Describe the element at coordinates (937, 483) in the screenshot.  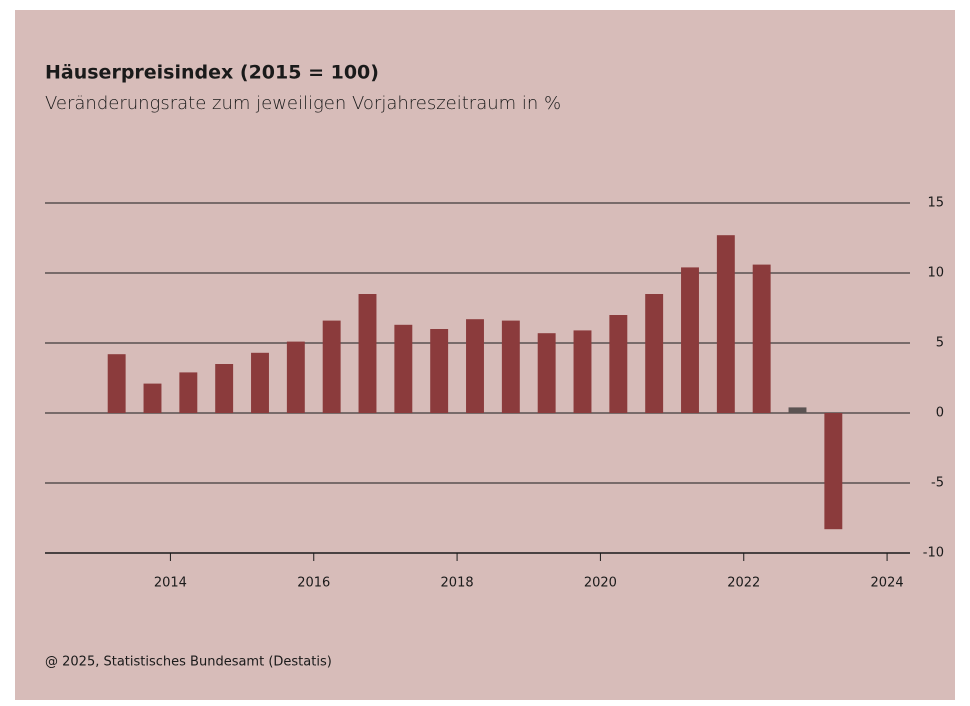
I see `y-tick-label: -5` at that location.